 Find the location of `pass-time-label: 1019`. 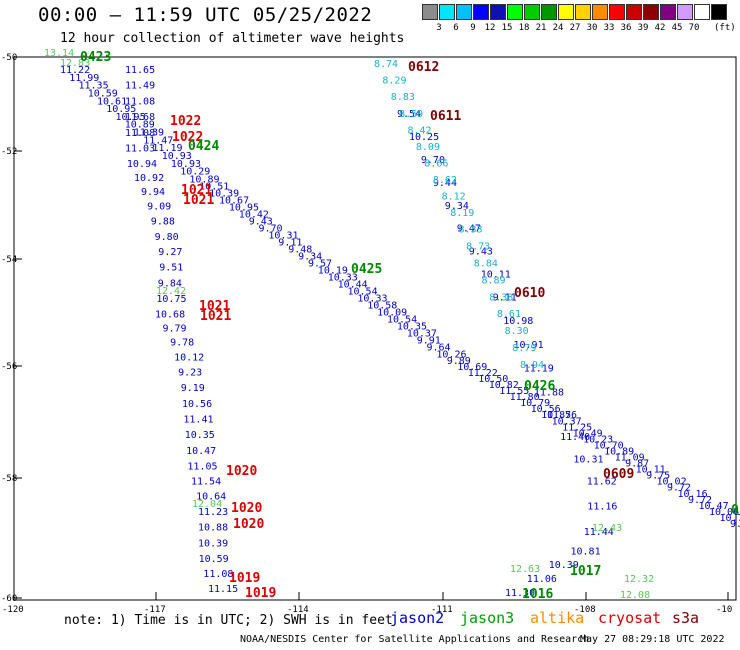

pass-time-label: 1019 is located at coordinates (260, 593).